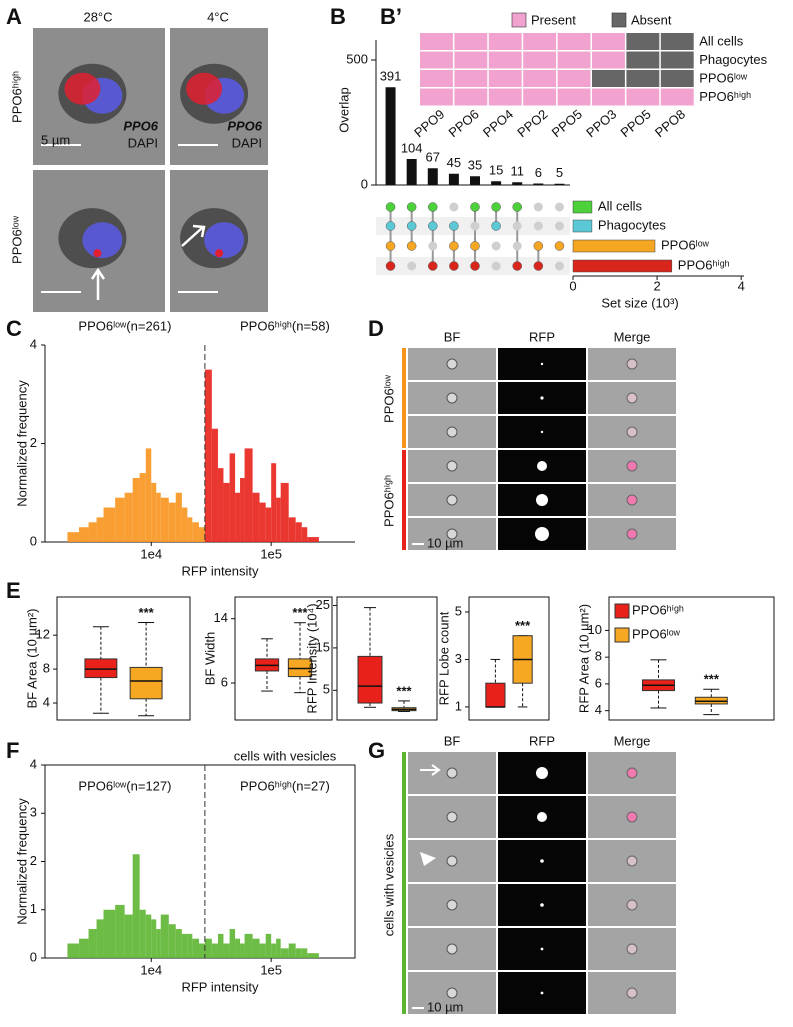 This screenshot has height=1027, width=793. What do you see at coordinates (343, 110) in the screenshot?
I see `y-axis-label: Overlap` at bounding box center [343, 110].